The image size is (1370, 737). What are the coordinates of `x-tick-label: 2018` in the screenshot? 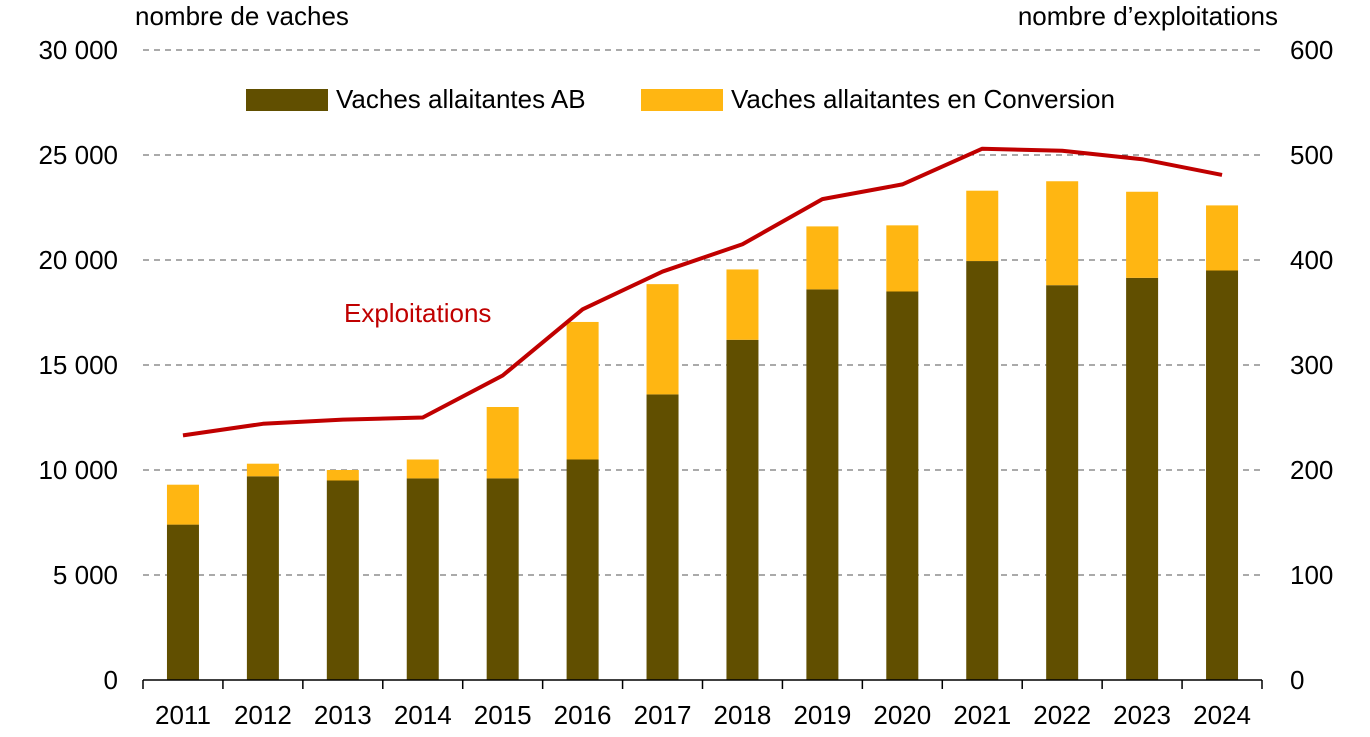 It's located at (743, 715).